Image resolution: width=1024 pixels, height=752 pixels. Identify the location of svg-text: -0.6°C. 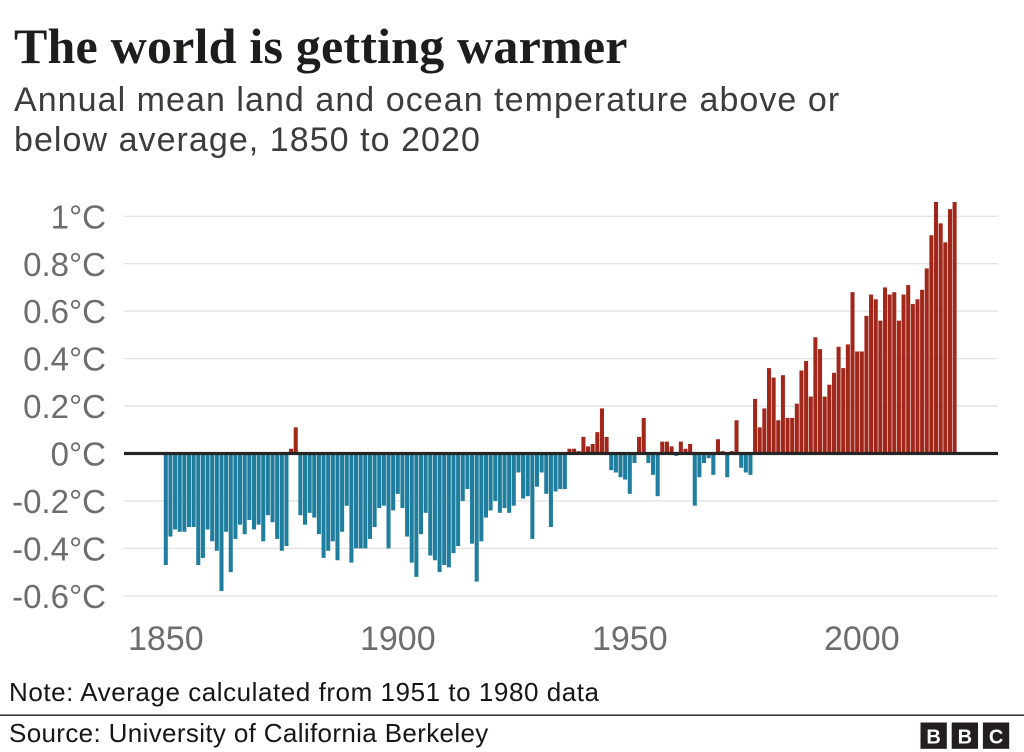
(59, 596).